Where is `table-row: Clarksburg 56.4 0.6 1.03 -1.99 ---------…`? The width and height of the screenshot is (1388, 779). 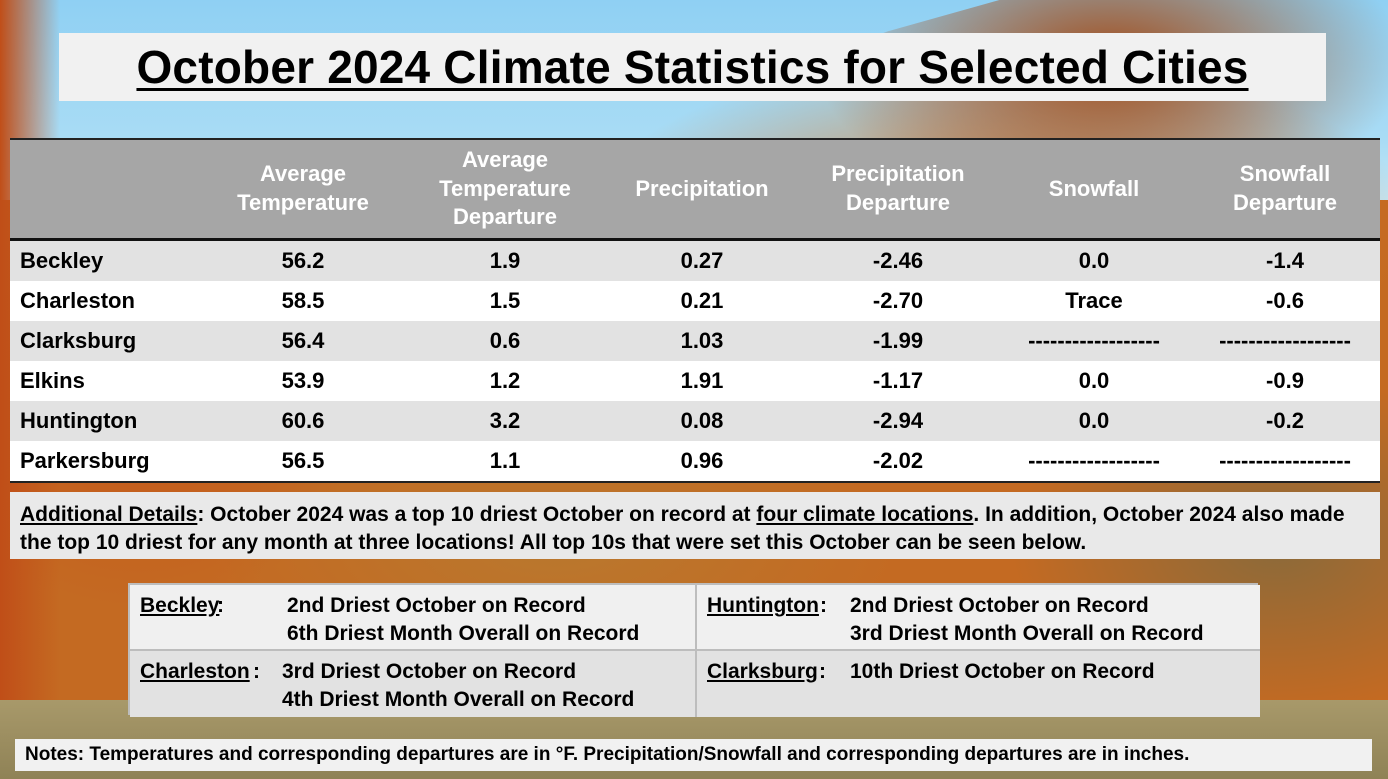
table-row: Clarksburg 56.4 0.6 1.03 -1.99 ---------… is located at coordinates (695, 341).